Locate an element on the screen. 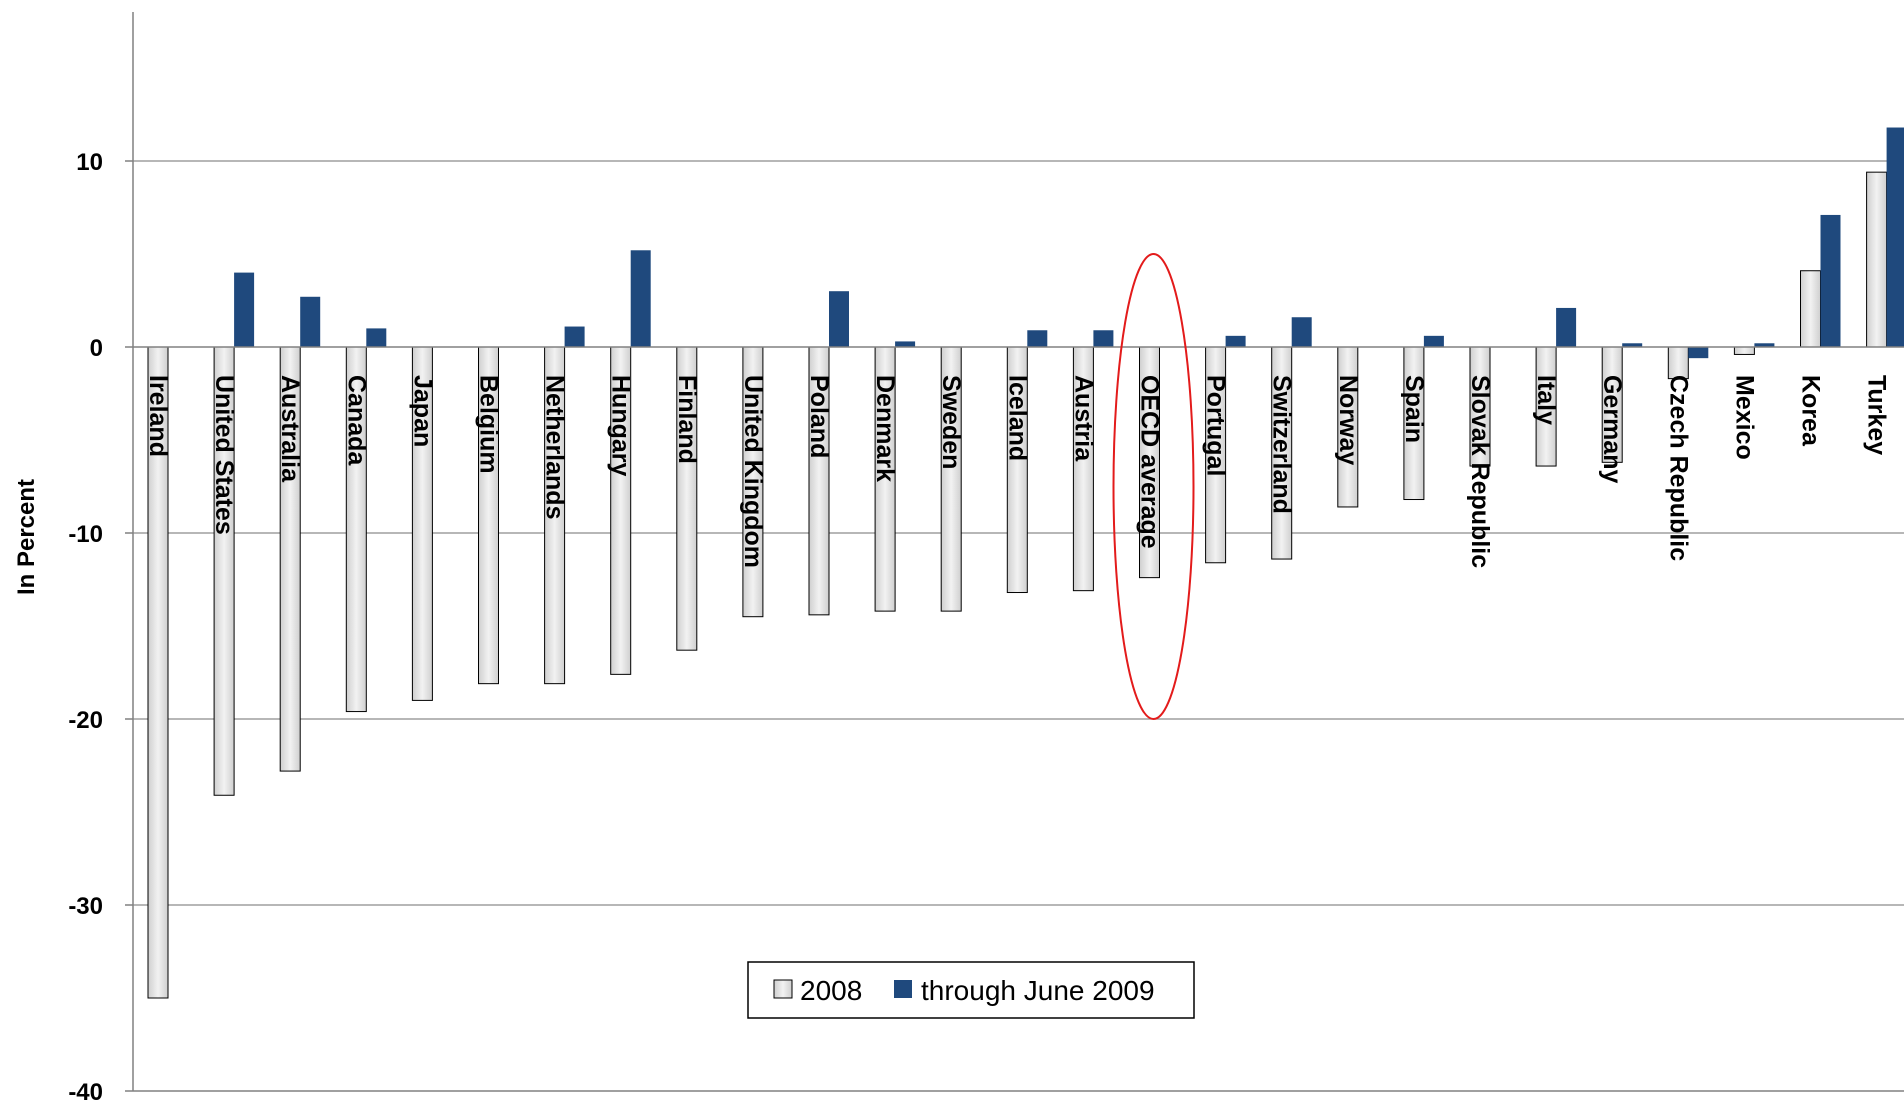  bar-through-june-2009-poland is located at coordinates (839, 319).